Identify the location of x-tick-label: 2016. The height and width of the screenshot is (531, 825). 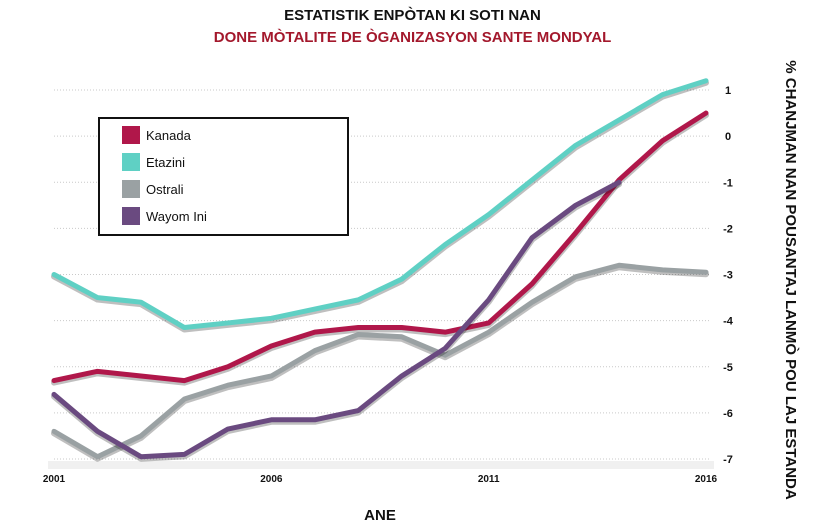
(706, 479).